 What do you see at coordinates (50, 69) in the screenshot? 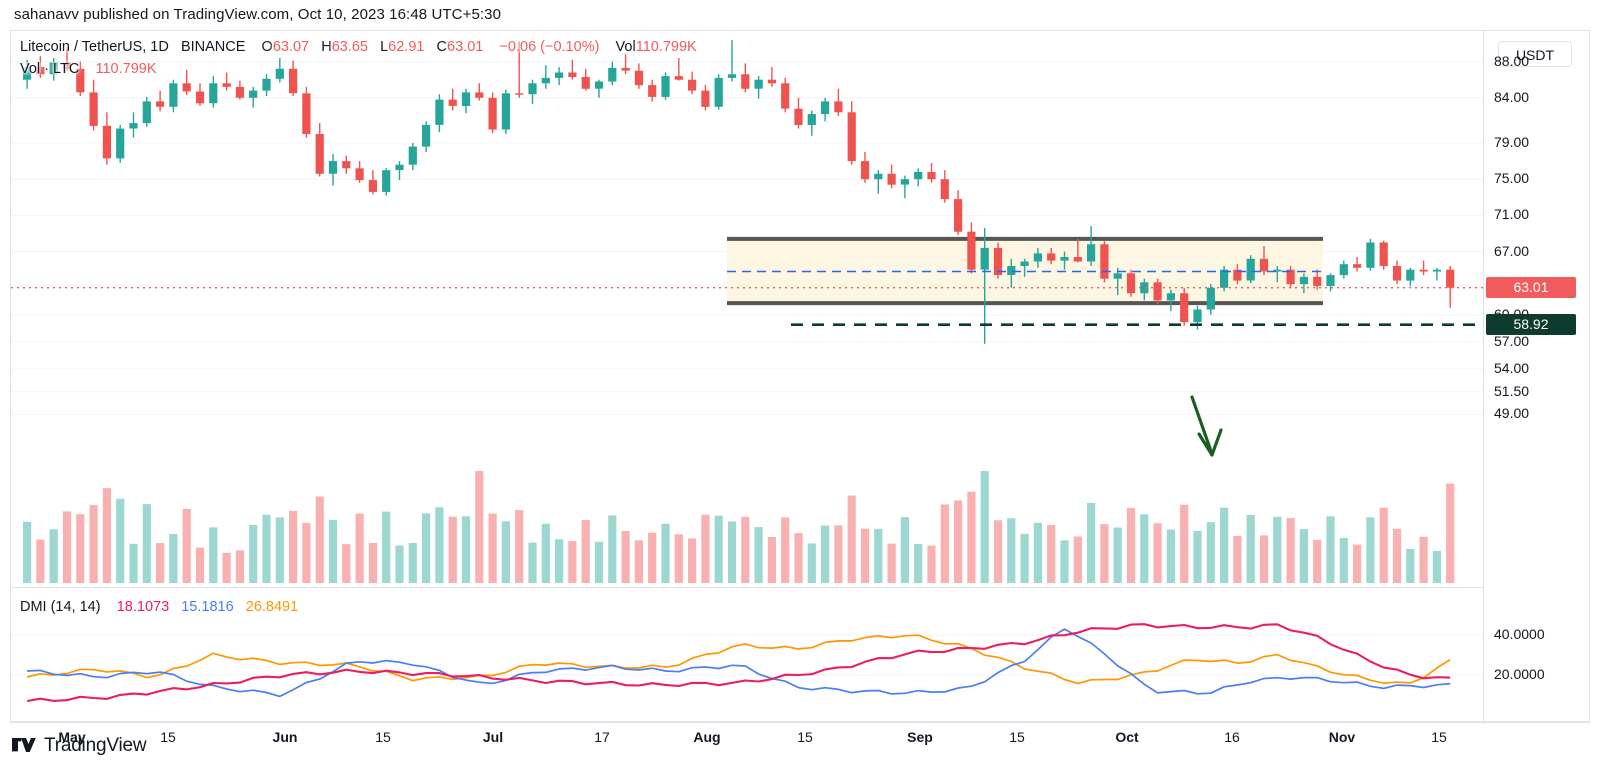
I see `volume-study-name: Vol · LTC` at bounding box center [50, 69].